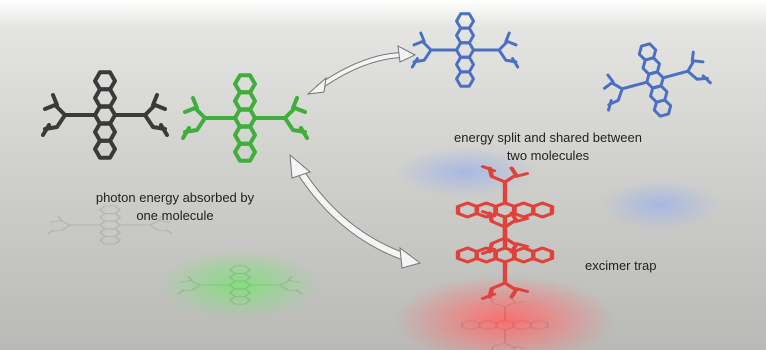  Describe the element at coordinates (548, 155) in the screenshot. I see `caption: two molecules` at that location.